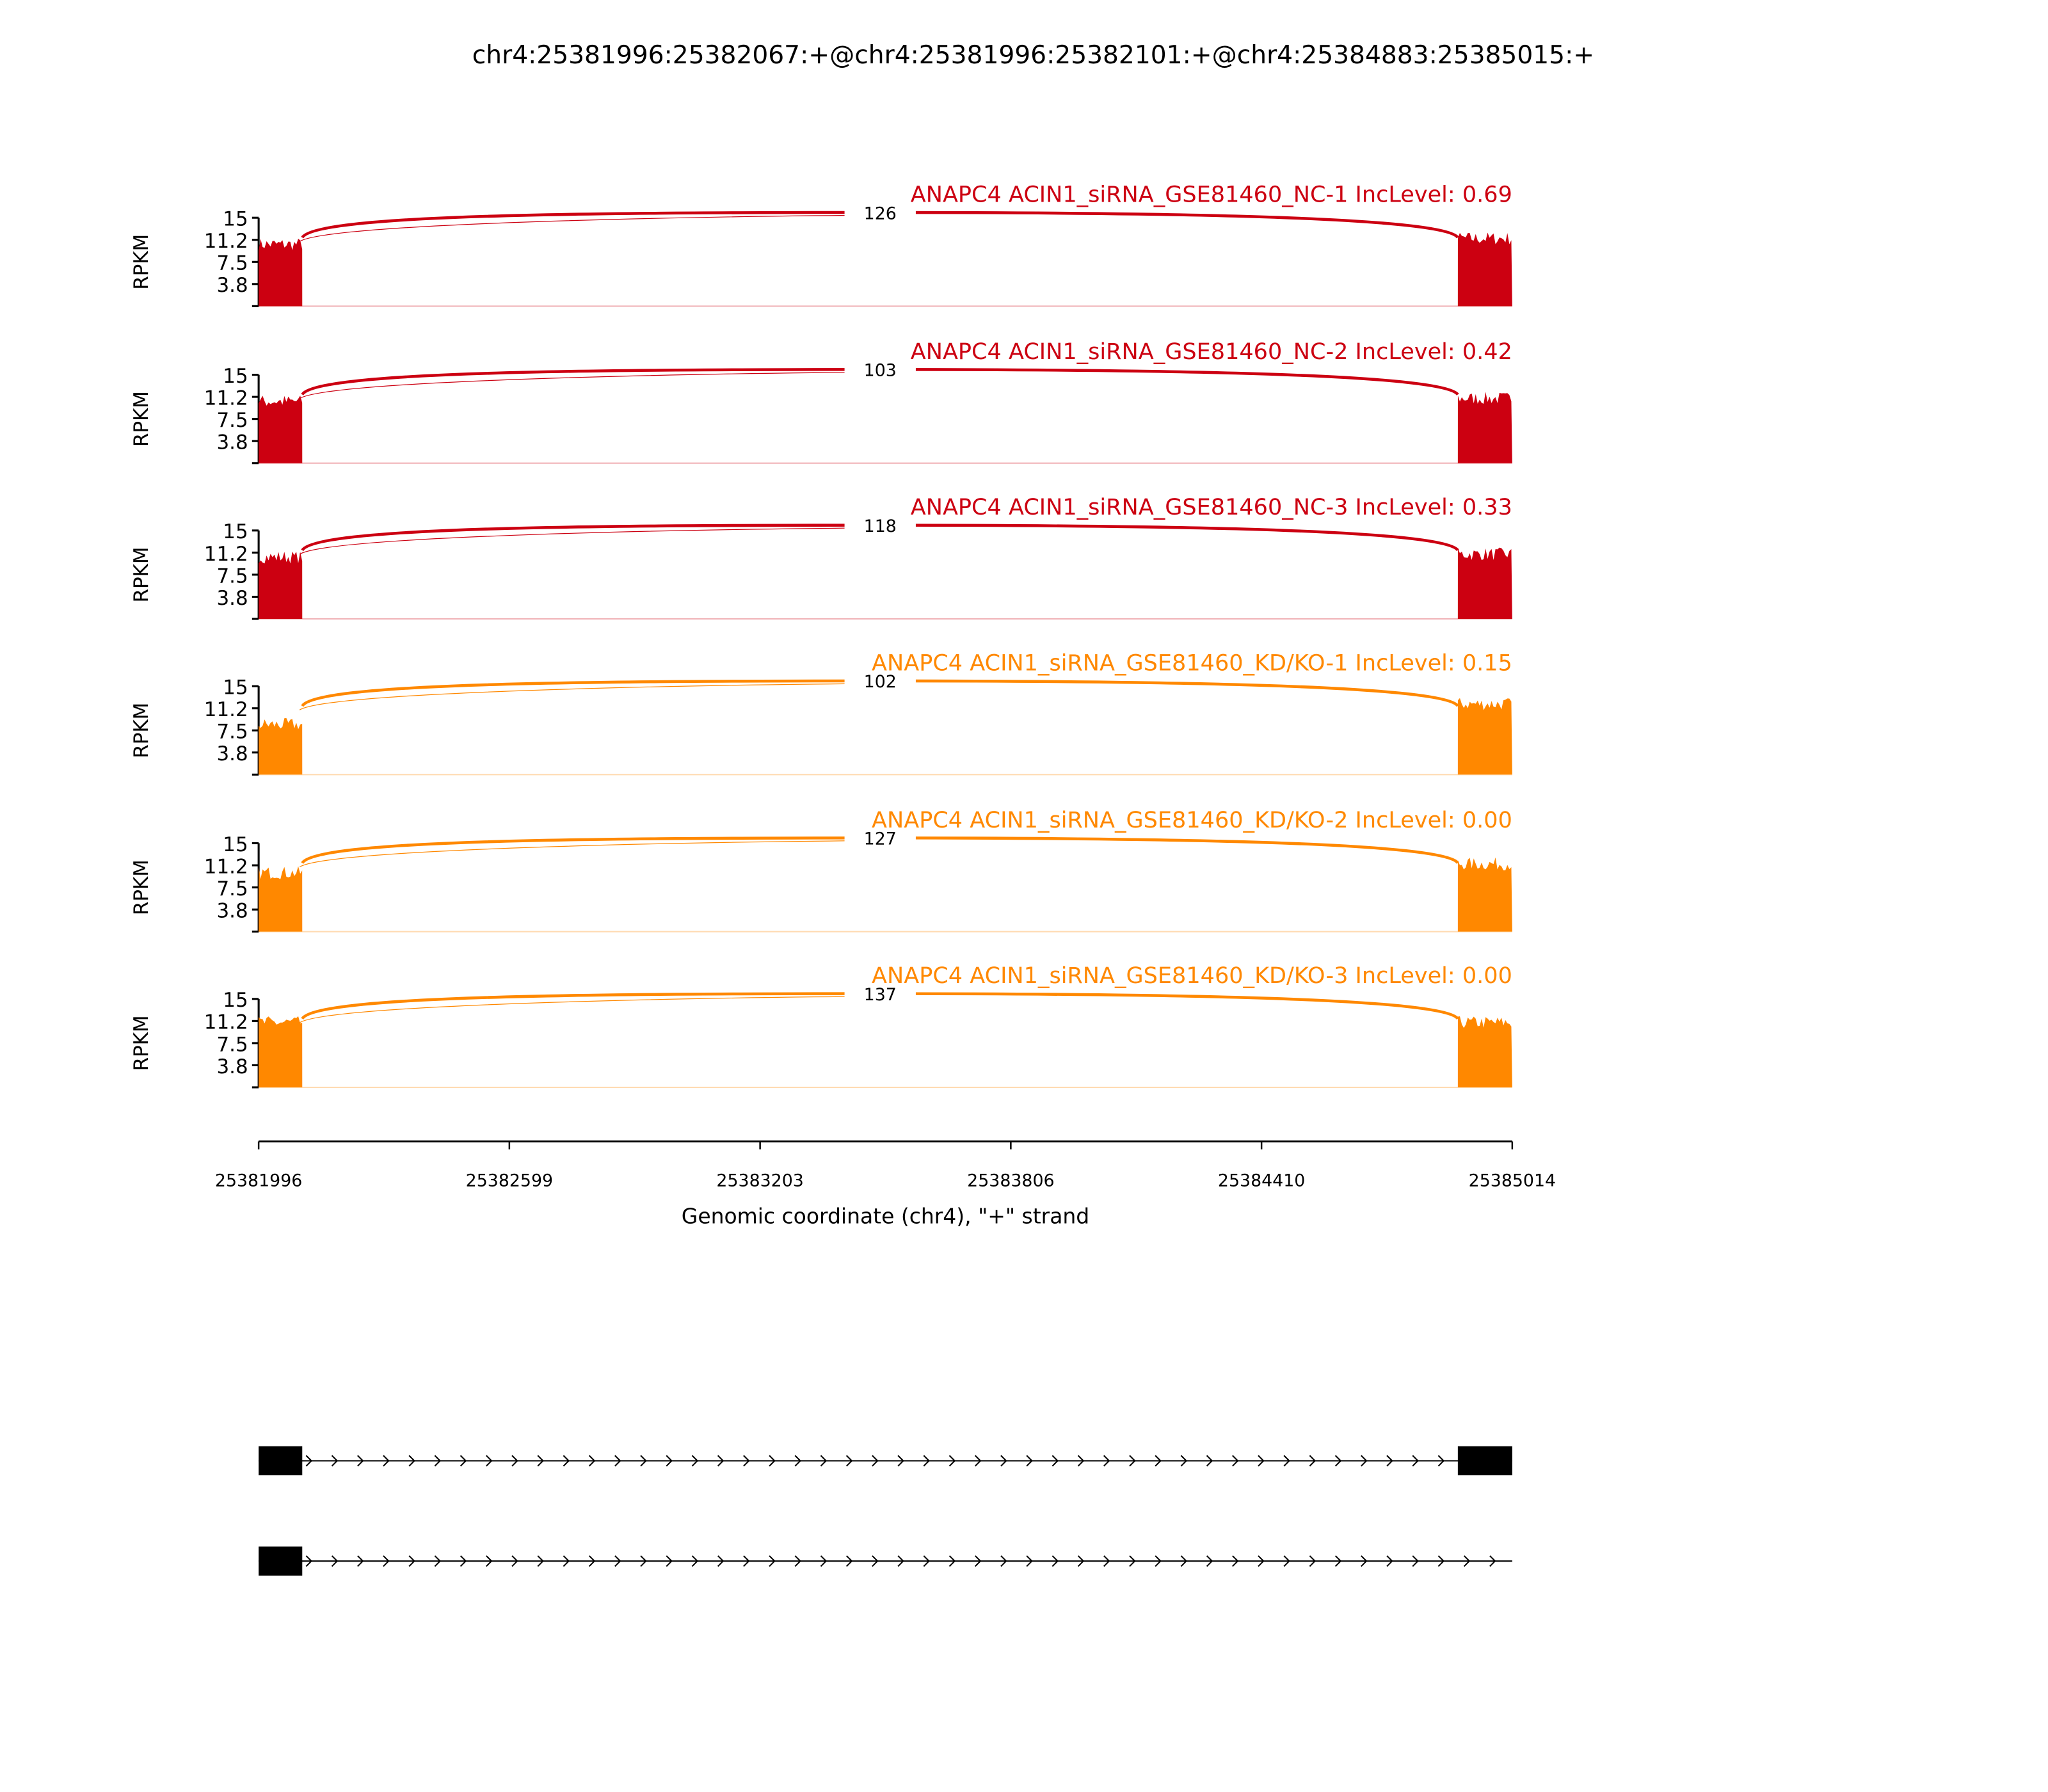  I want to click on transcript-model, so click(885, 1561).